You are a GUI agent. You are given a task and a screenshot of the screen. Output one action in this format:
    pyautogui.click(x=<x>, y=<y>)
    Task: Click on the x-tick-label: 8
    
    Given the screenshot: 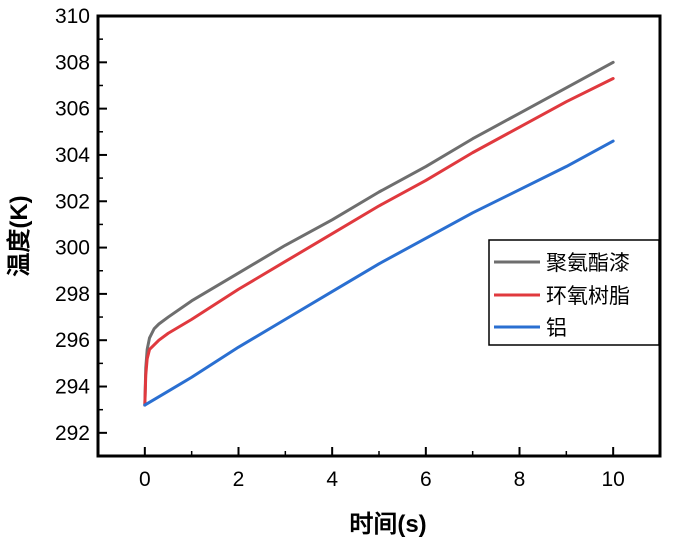 What is the action you would take?
    pyautogui.click(x=520, y=479)
    